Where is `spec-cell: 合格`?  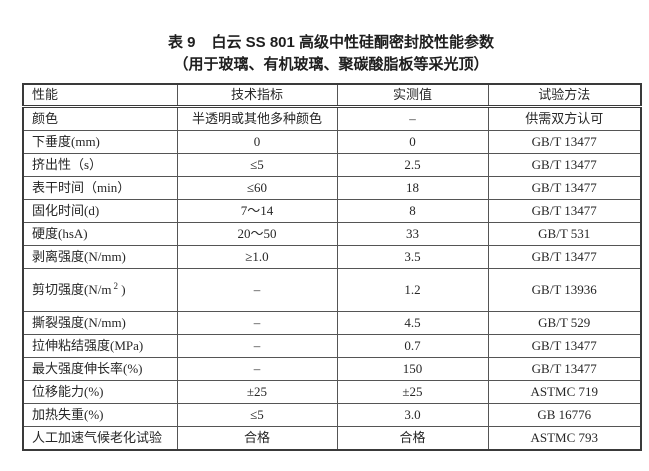
spec-cell: 合格 is located at coordinates (257, 438).